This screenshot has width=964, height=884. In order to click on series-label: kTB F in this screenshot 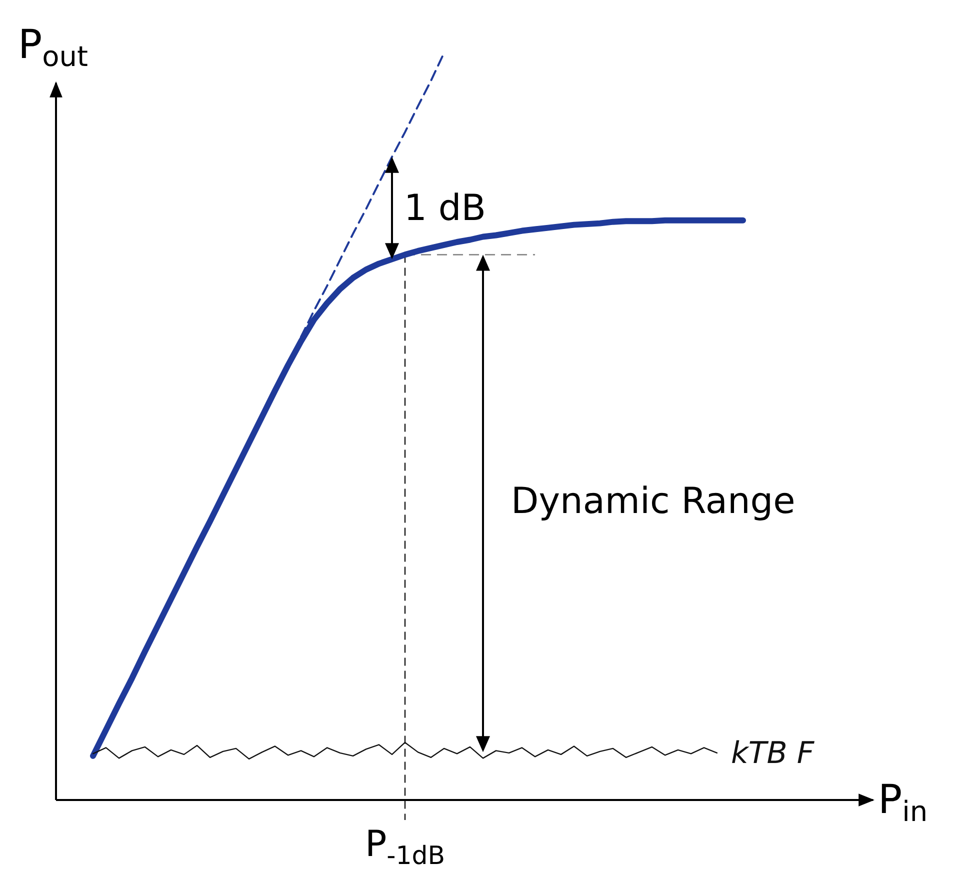, I will do `click(773, 753)`.